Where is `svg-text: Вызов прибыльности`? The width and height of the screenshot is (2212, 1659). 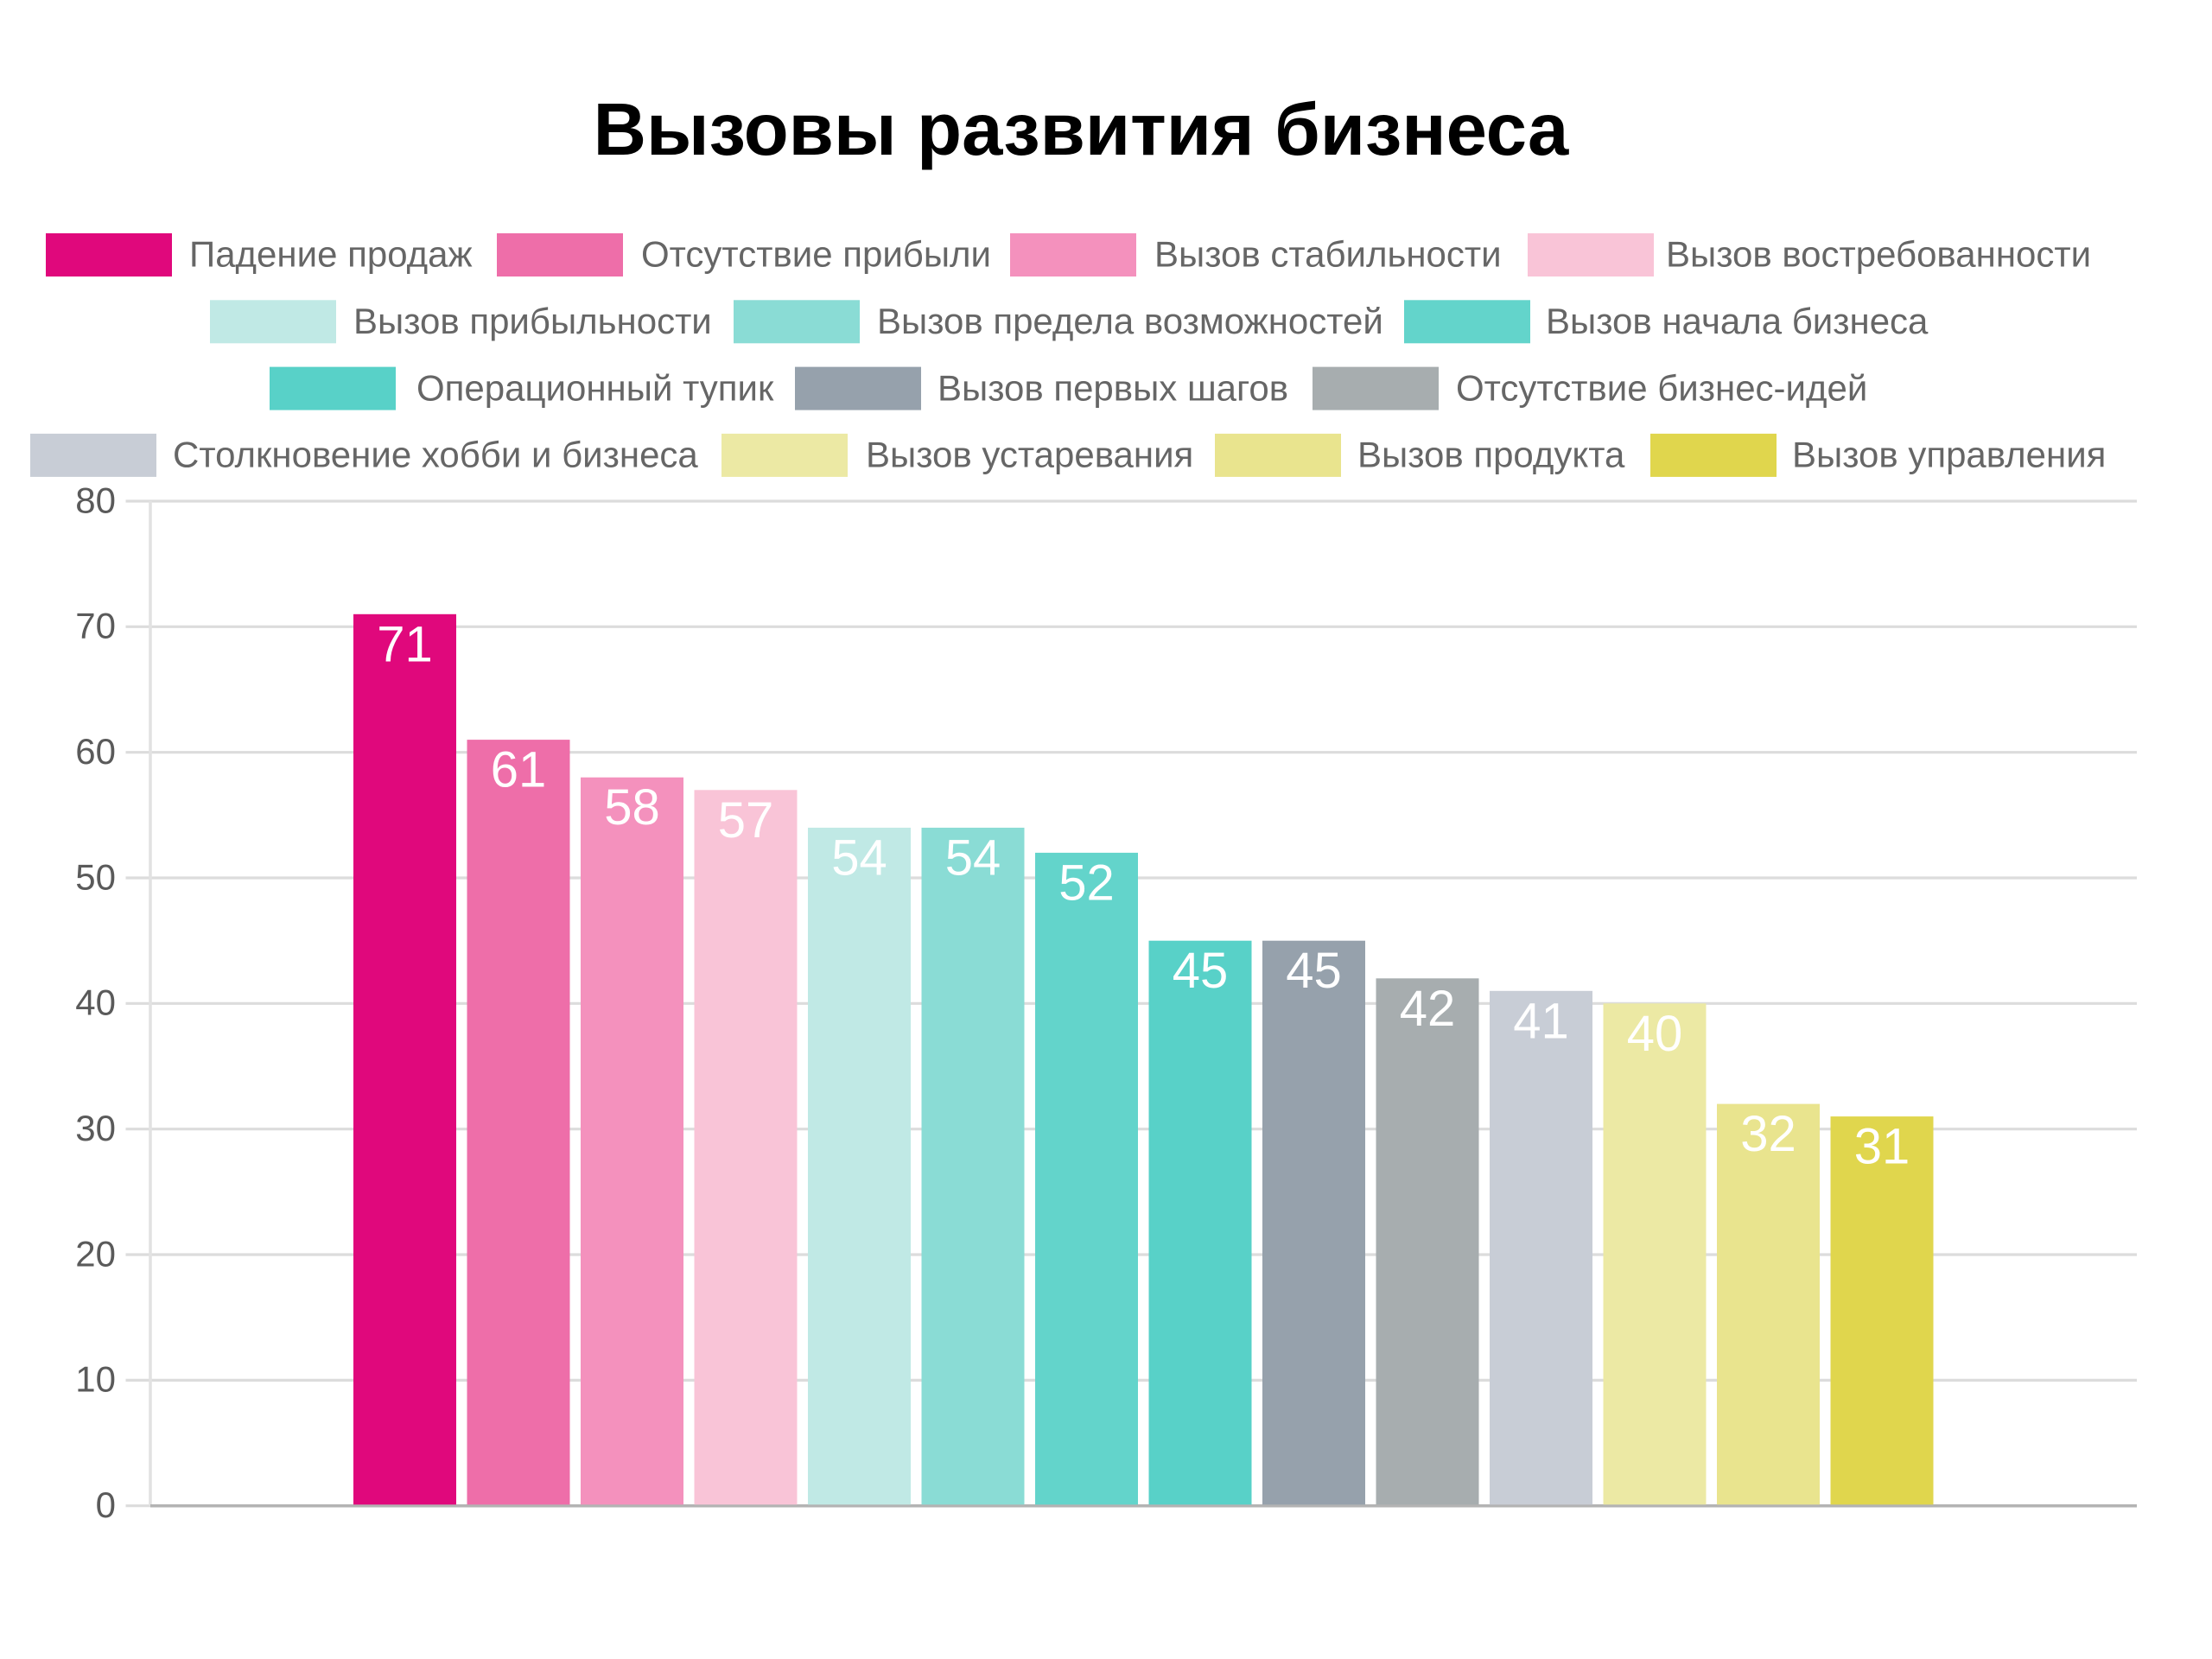 svg-text: Вызов прибыльности is located at coordinates (532, 321).